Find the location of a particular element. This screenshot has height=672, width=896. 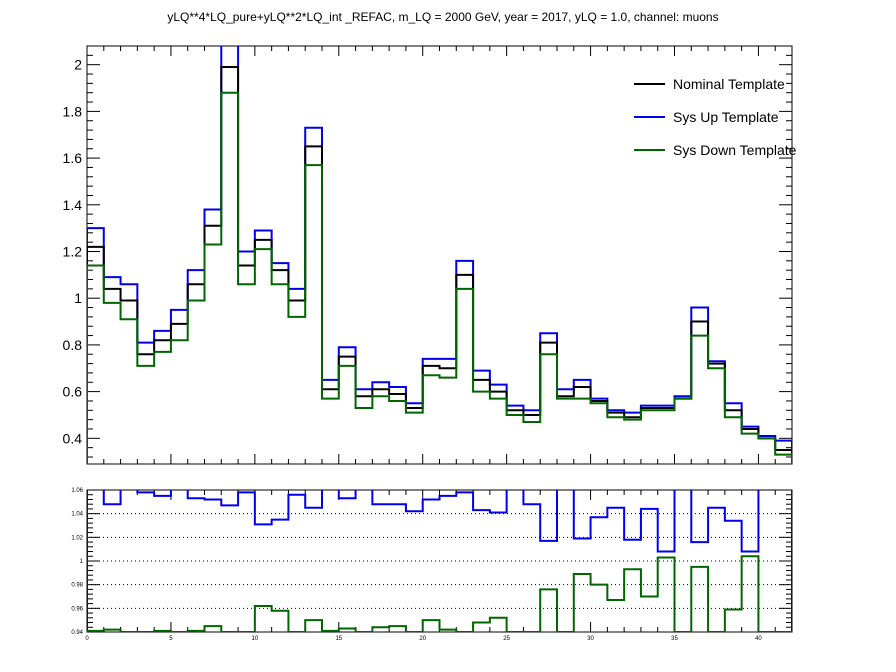

y-tick-label: 0.96 is located at coordinates (77, 609).